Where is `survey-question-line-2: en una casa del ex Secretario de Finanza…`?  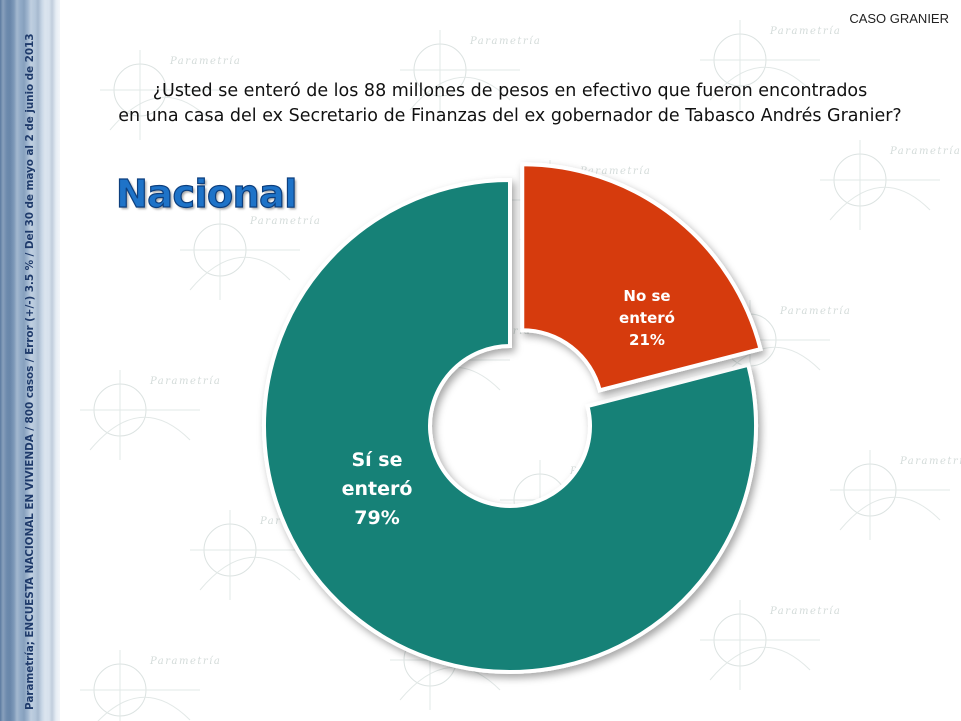
survey-question-line-2: en una casa del ex Secretario de Finanza… is located at coordinates (510, 116).